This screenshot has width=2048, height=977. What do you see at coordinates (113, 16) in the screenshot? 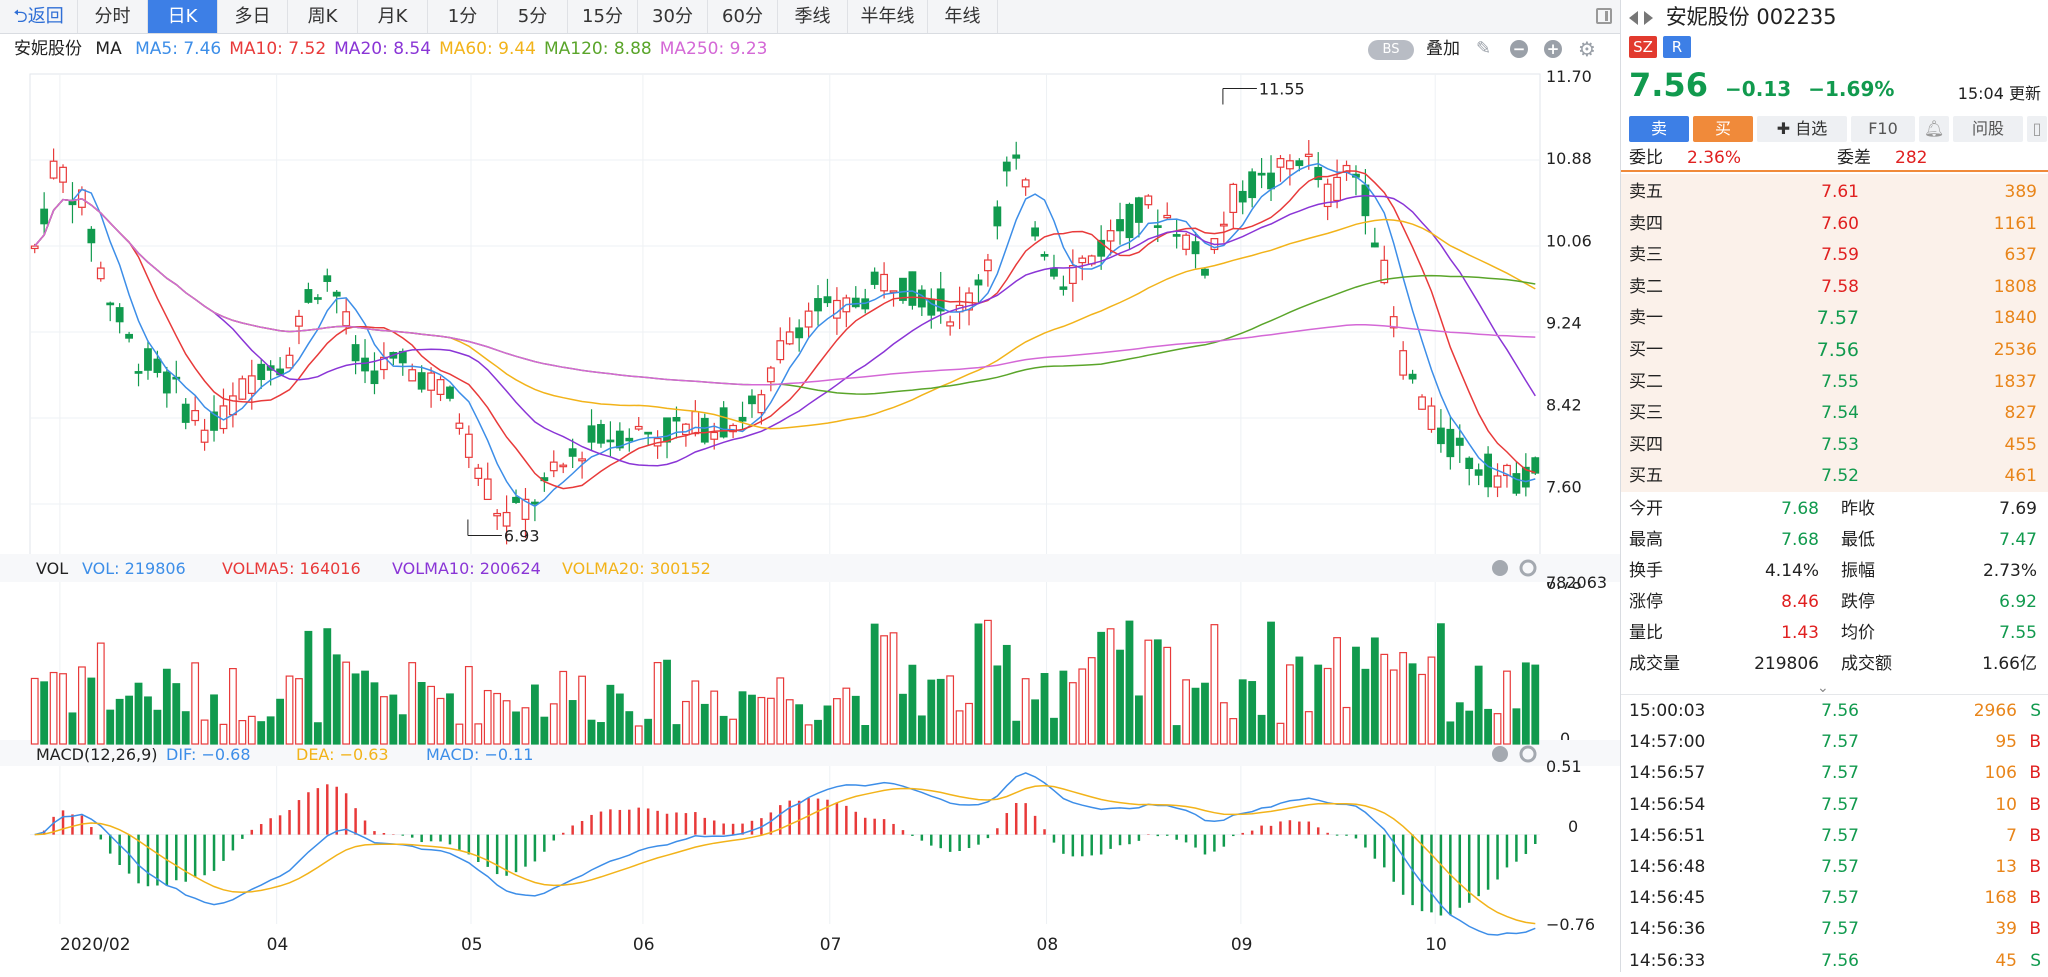
I see `period-tab: 分时` at bounding box center [113, 16].